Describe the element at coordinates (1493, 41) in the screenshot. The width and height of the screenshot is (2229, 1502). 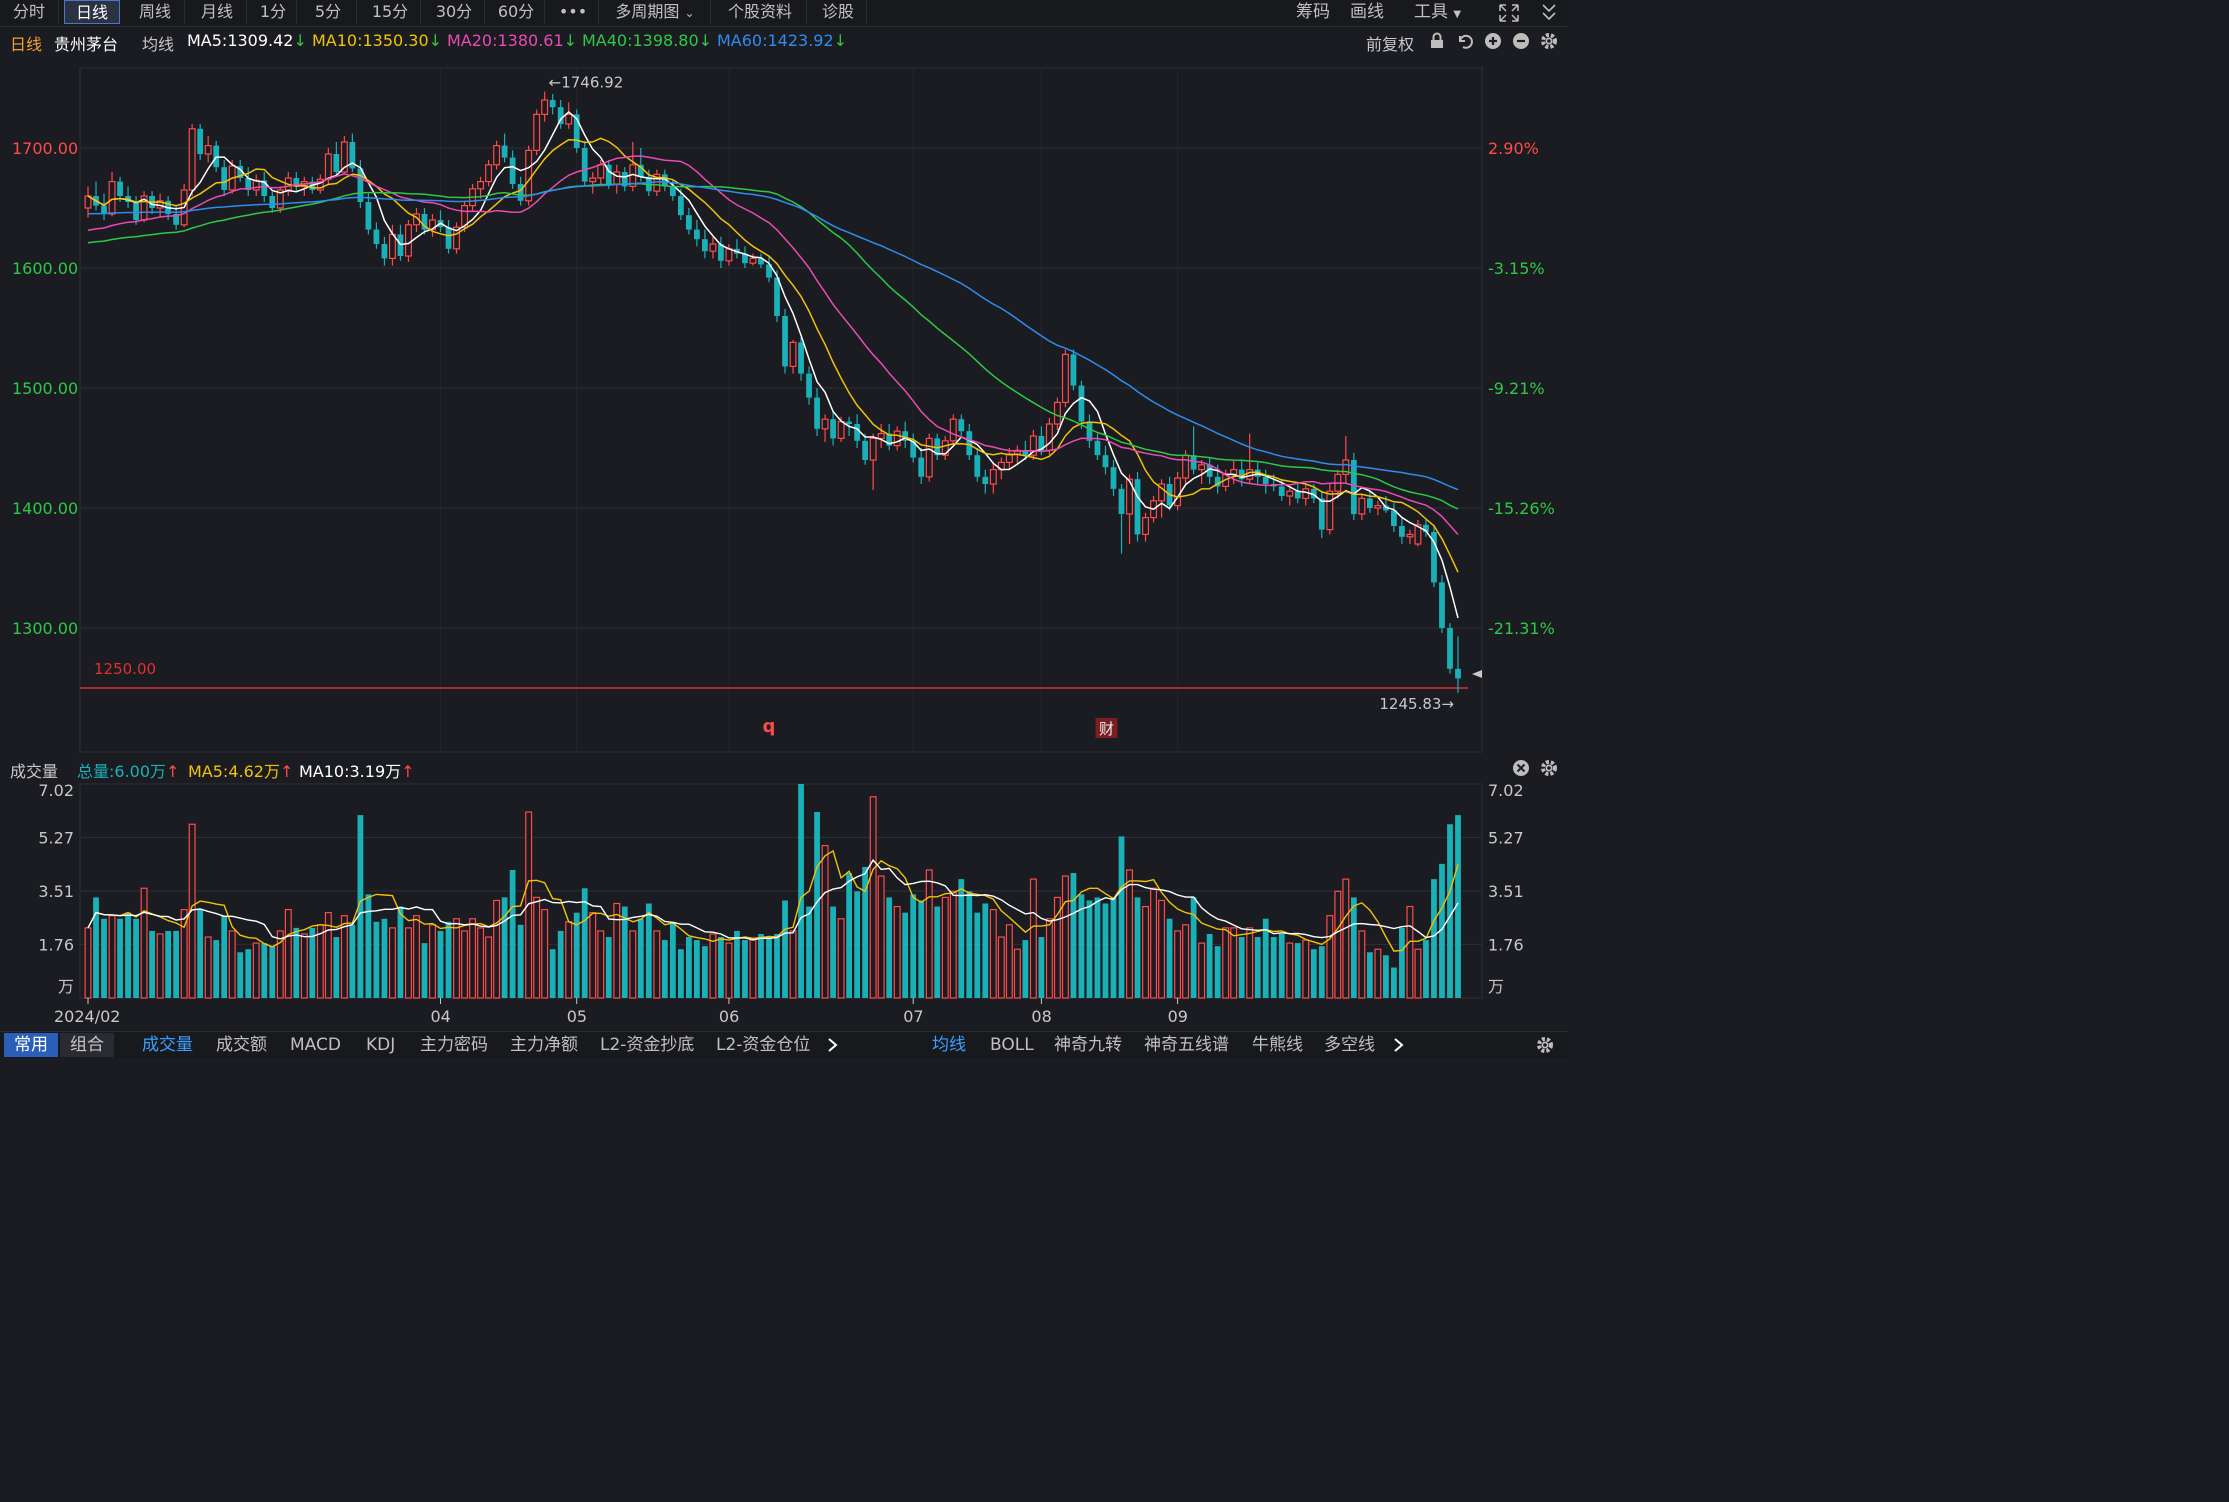
I see `zoom-in-icon` at that location.